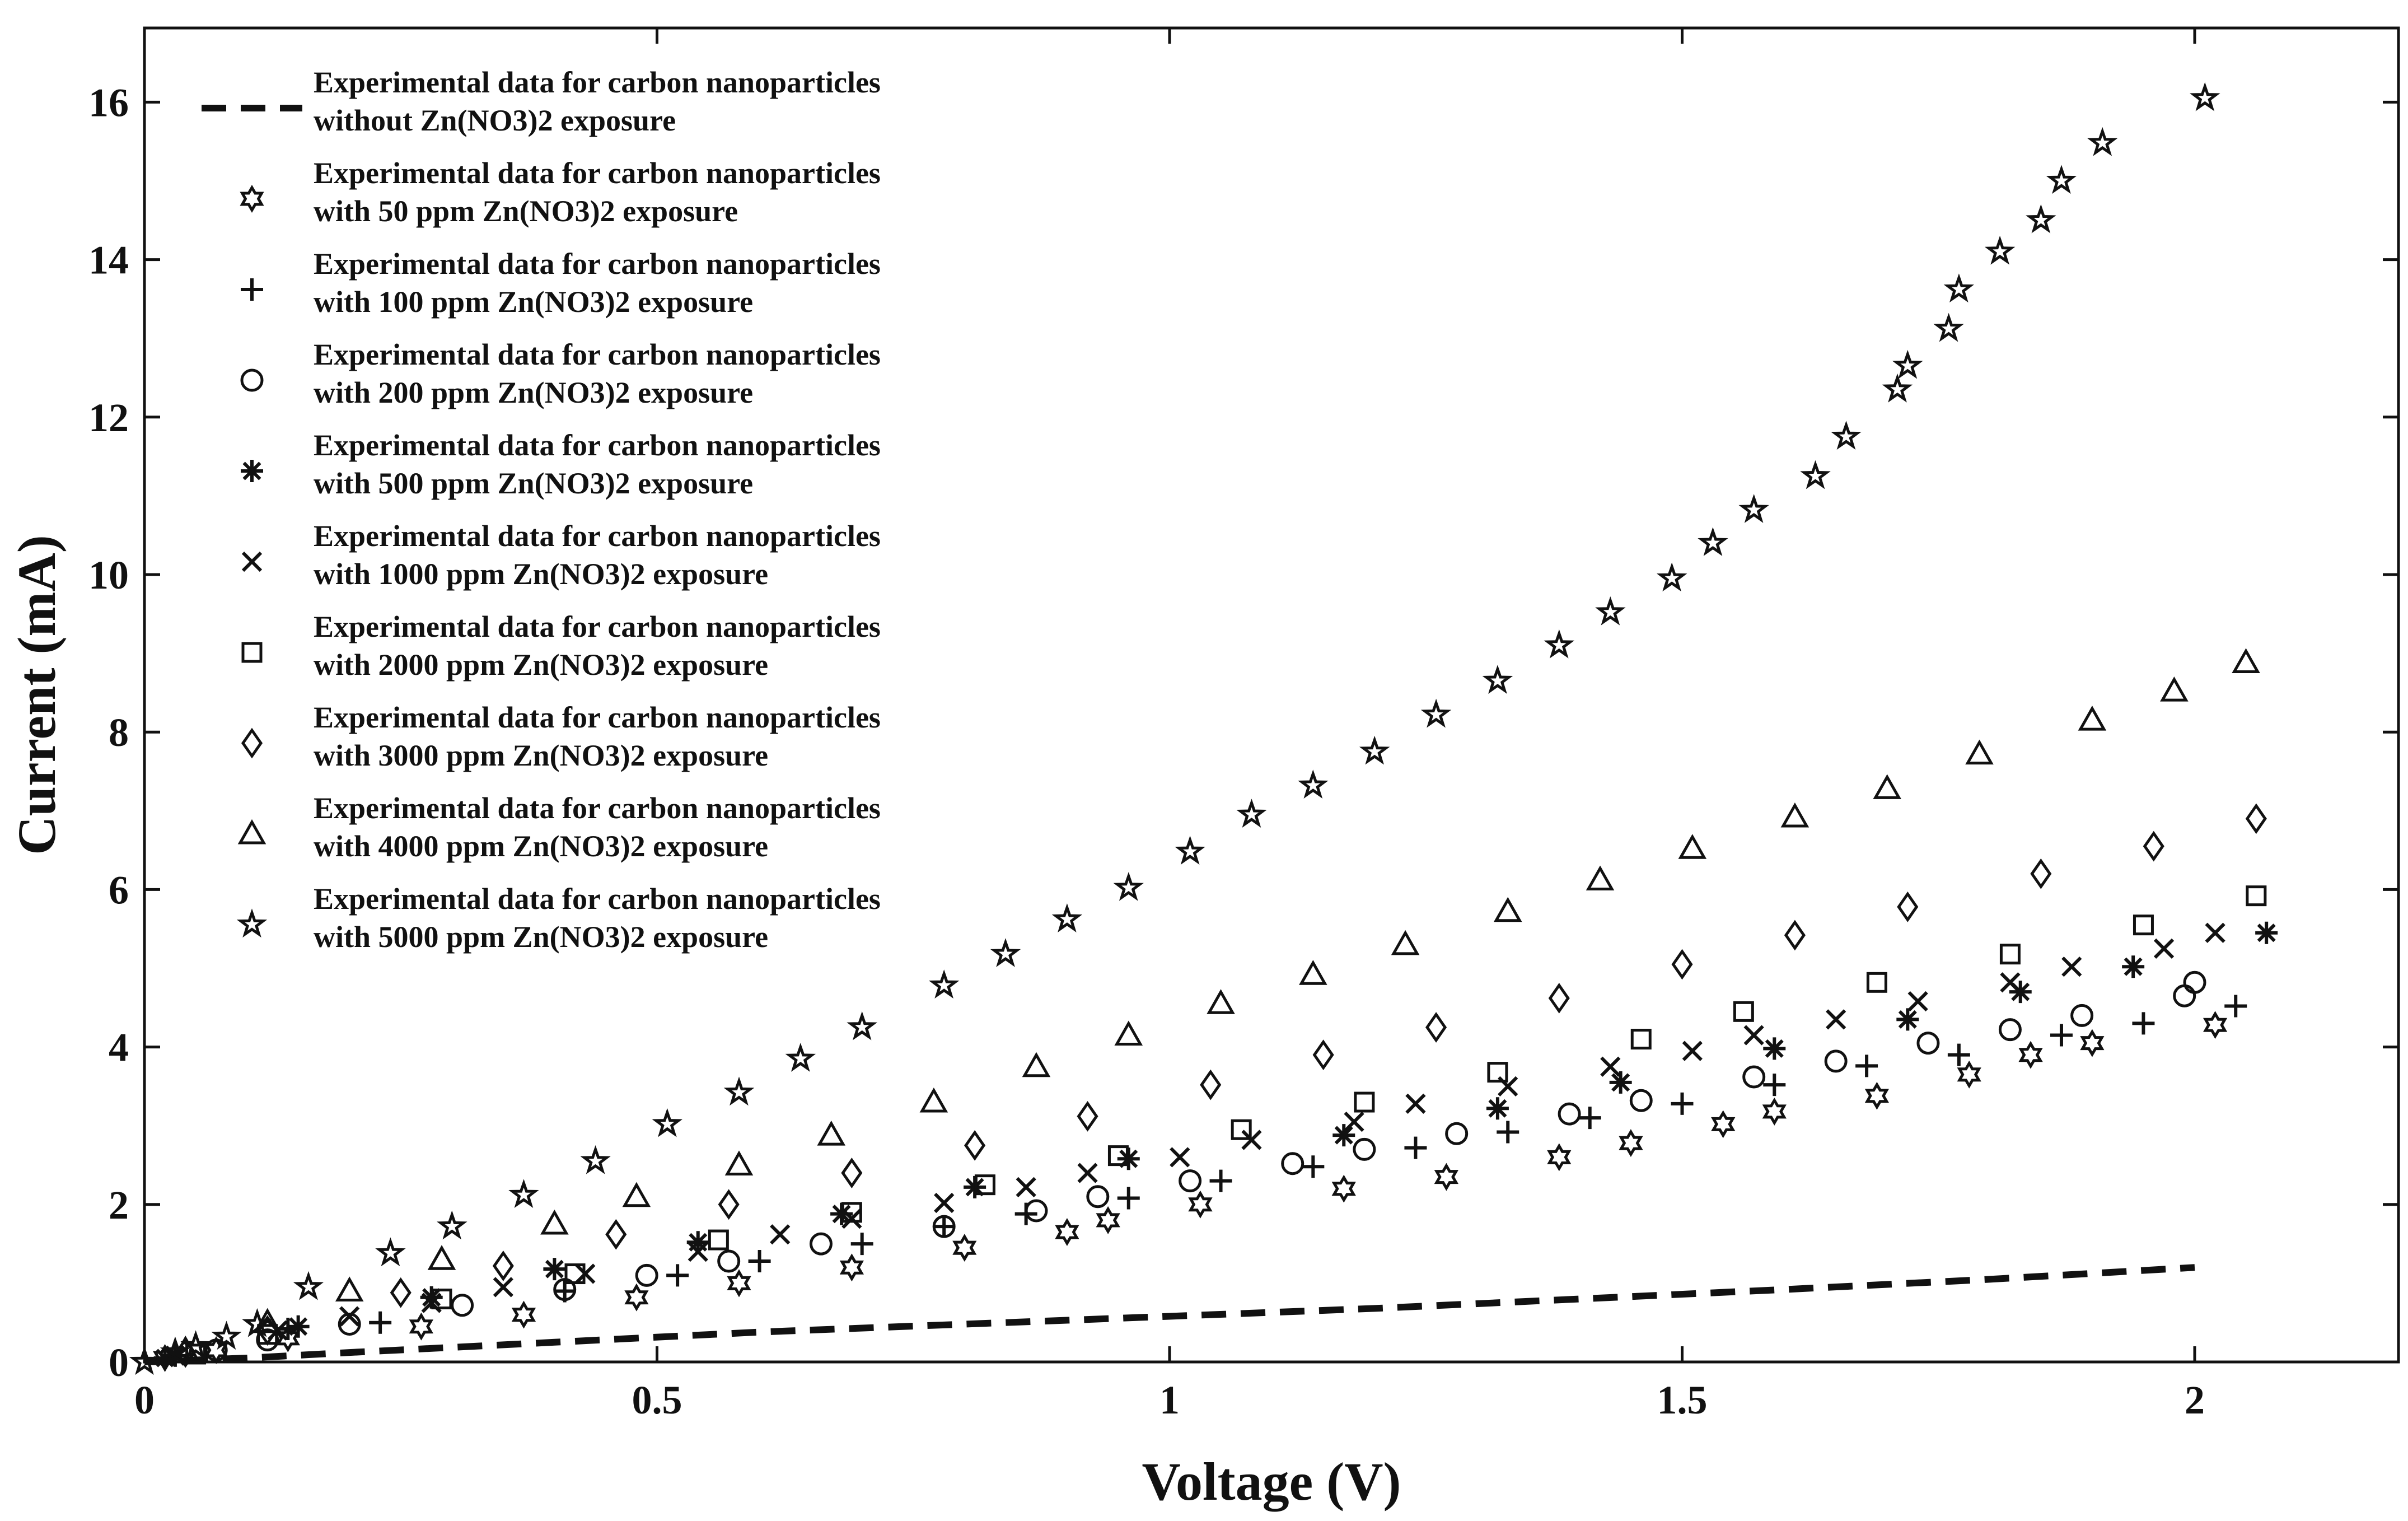 The width and height of the screenshot is (2408, 1521). Describe the element at coordinates (252, 923) in the screenshot. I see `legend-marker-pentagram` at that location.